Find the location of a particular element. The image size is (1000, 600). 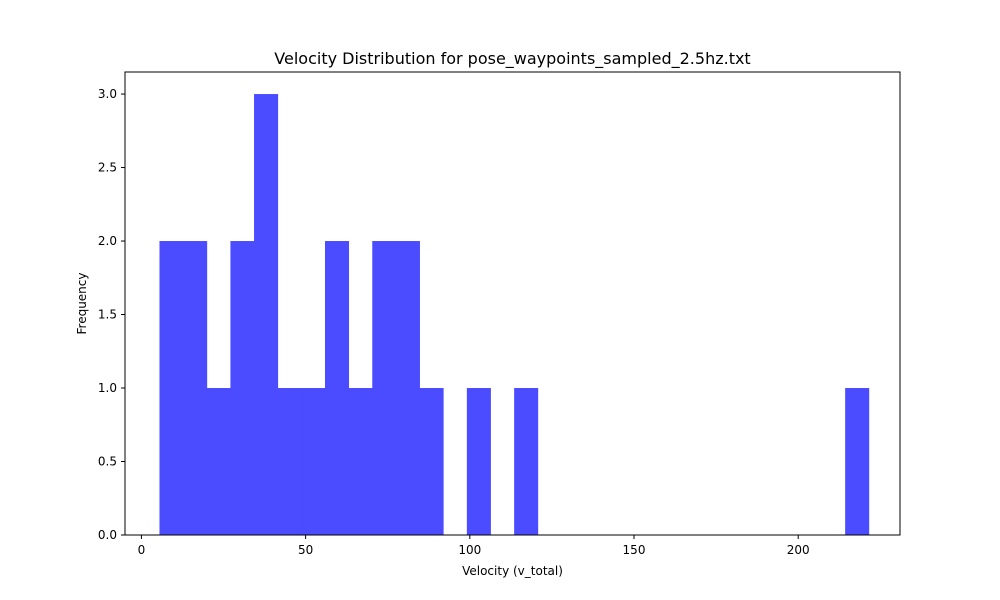

y-tick-label: 0.5 is located at coordinates (107, 462).